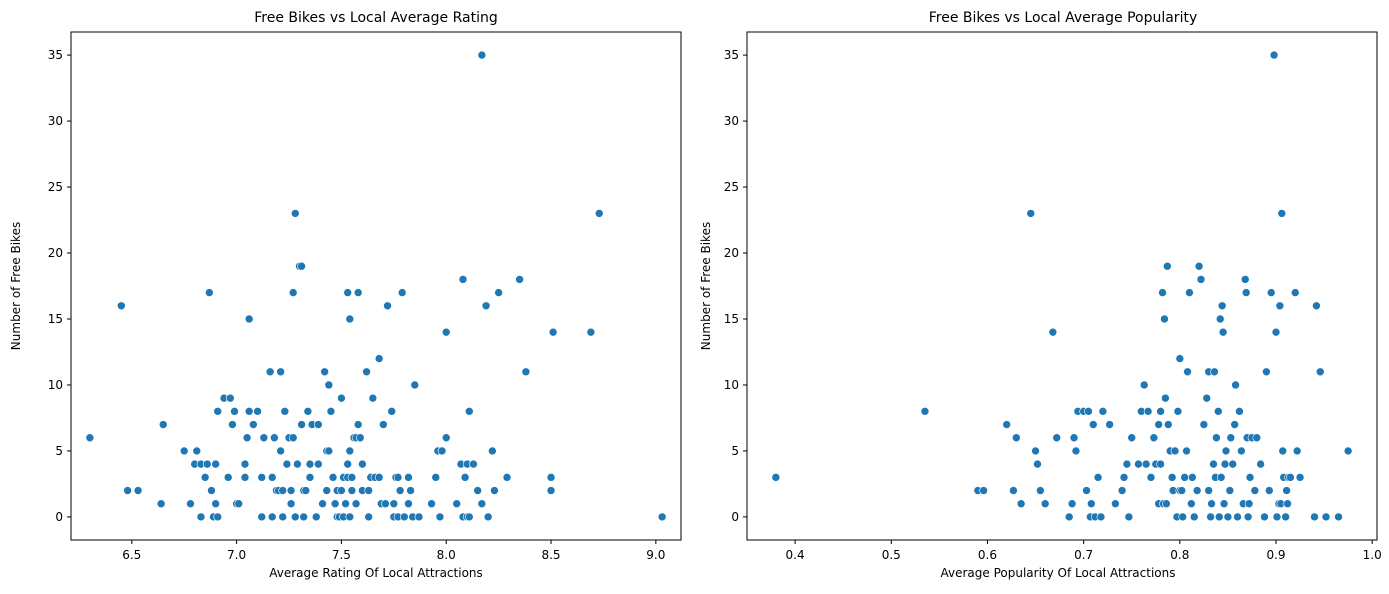 The image size is (1389, 594). Describe the element at coordinates (891, 555) in the screenshot. I see `x-tick-label: 0.5` at that location.